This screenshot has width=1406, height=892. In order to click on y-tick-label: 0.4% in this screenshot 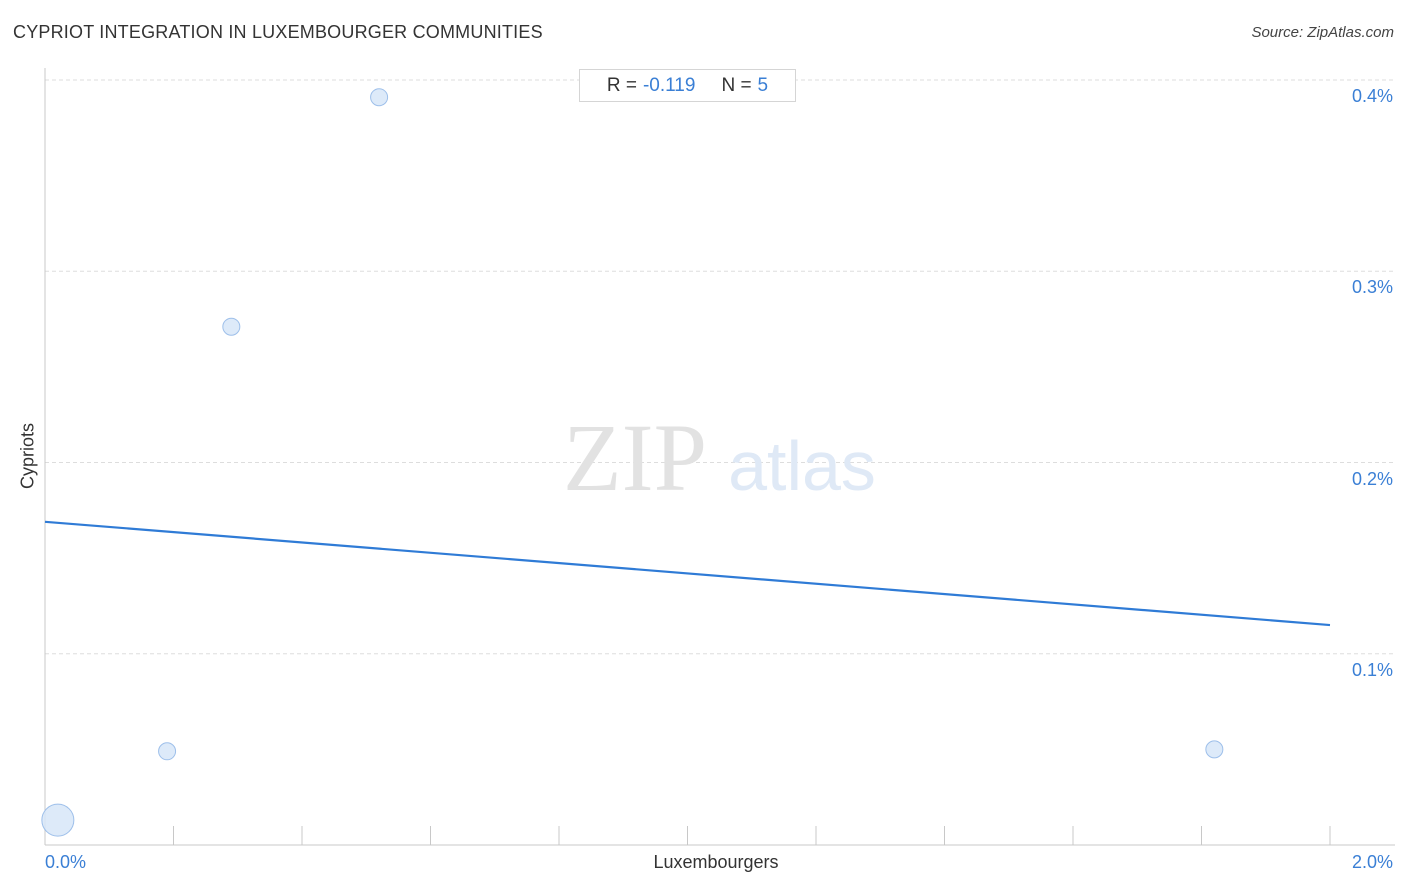, I will do `click(1372, 96)`.